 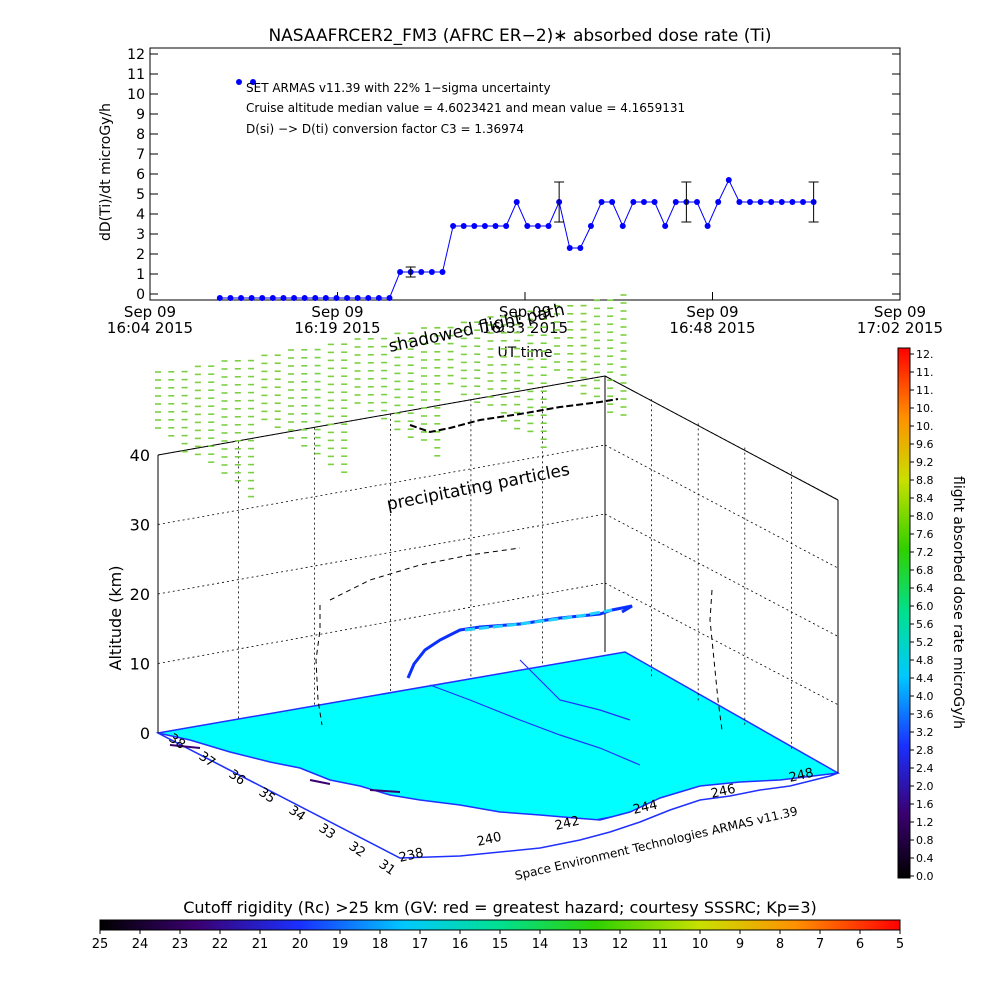 What do you see at coordinates (140, 275) in the screenshot?
I see `top-y-tick-label: 1` at bounding box center [140, 275].